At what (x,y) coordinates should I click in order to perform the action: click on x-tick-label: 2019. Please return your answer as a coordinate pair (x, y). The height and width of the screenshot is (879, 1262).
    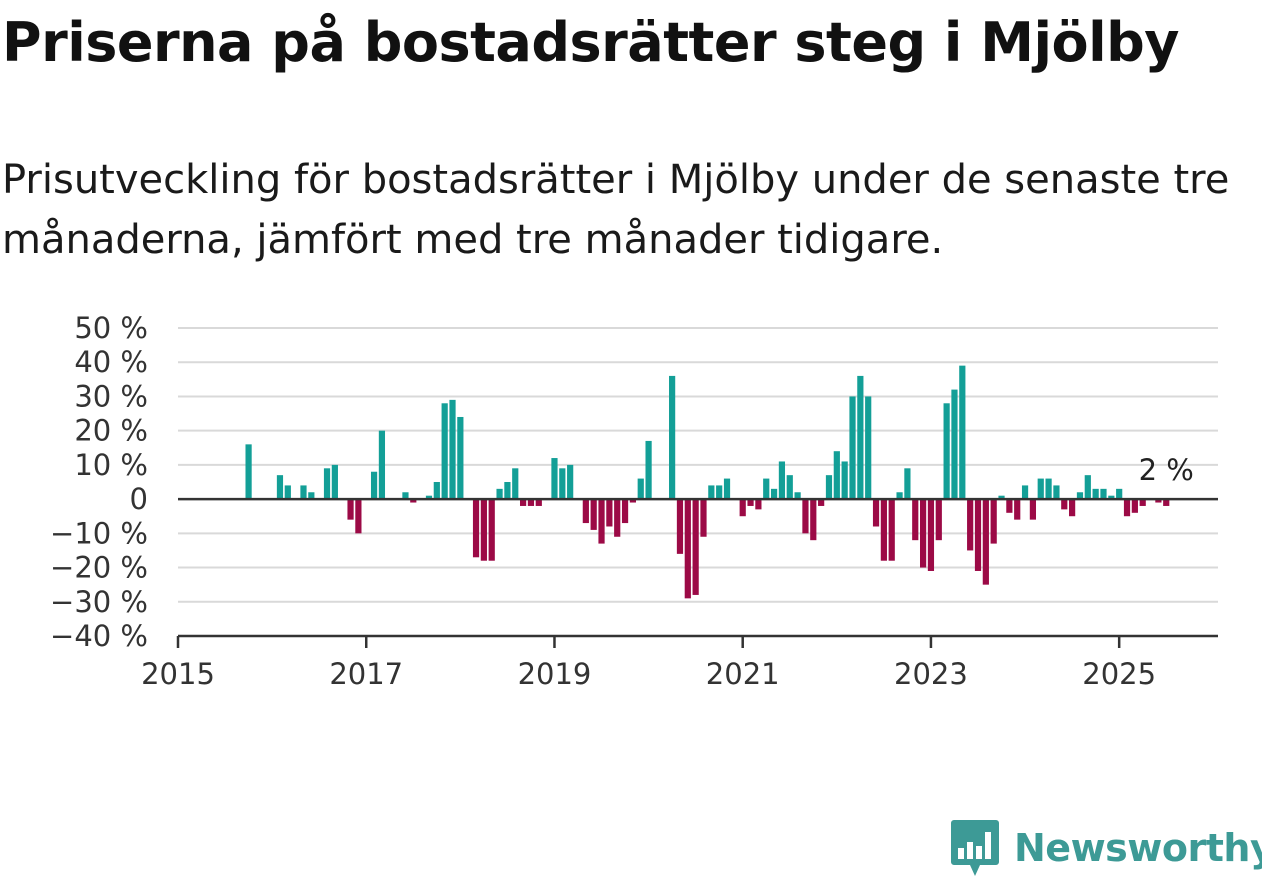
    Looking at the image, I should click on (555, 674).